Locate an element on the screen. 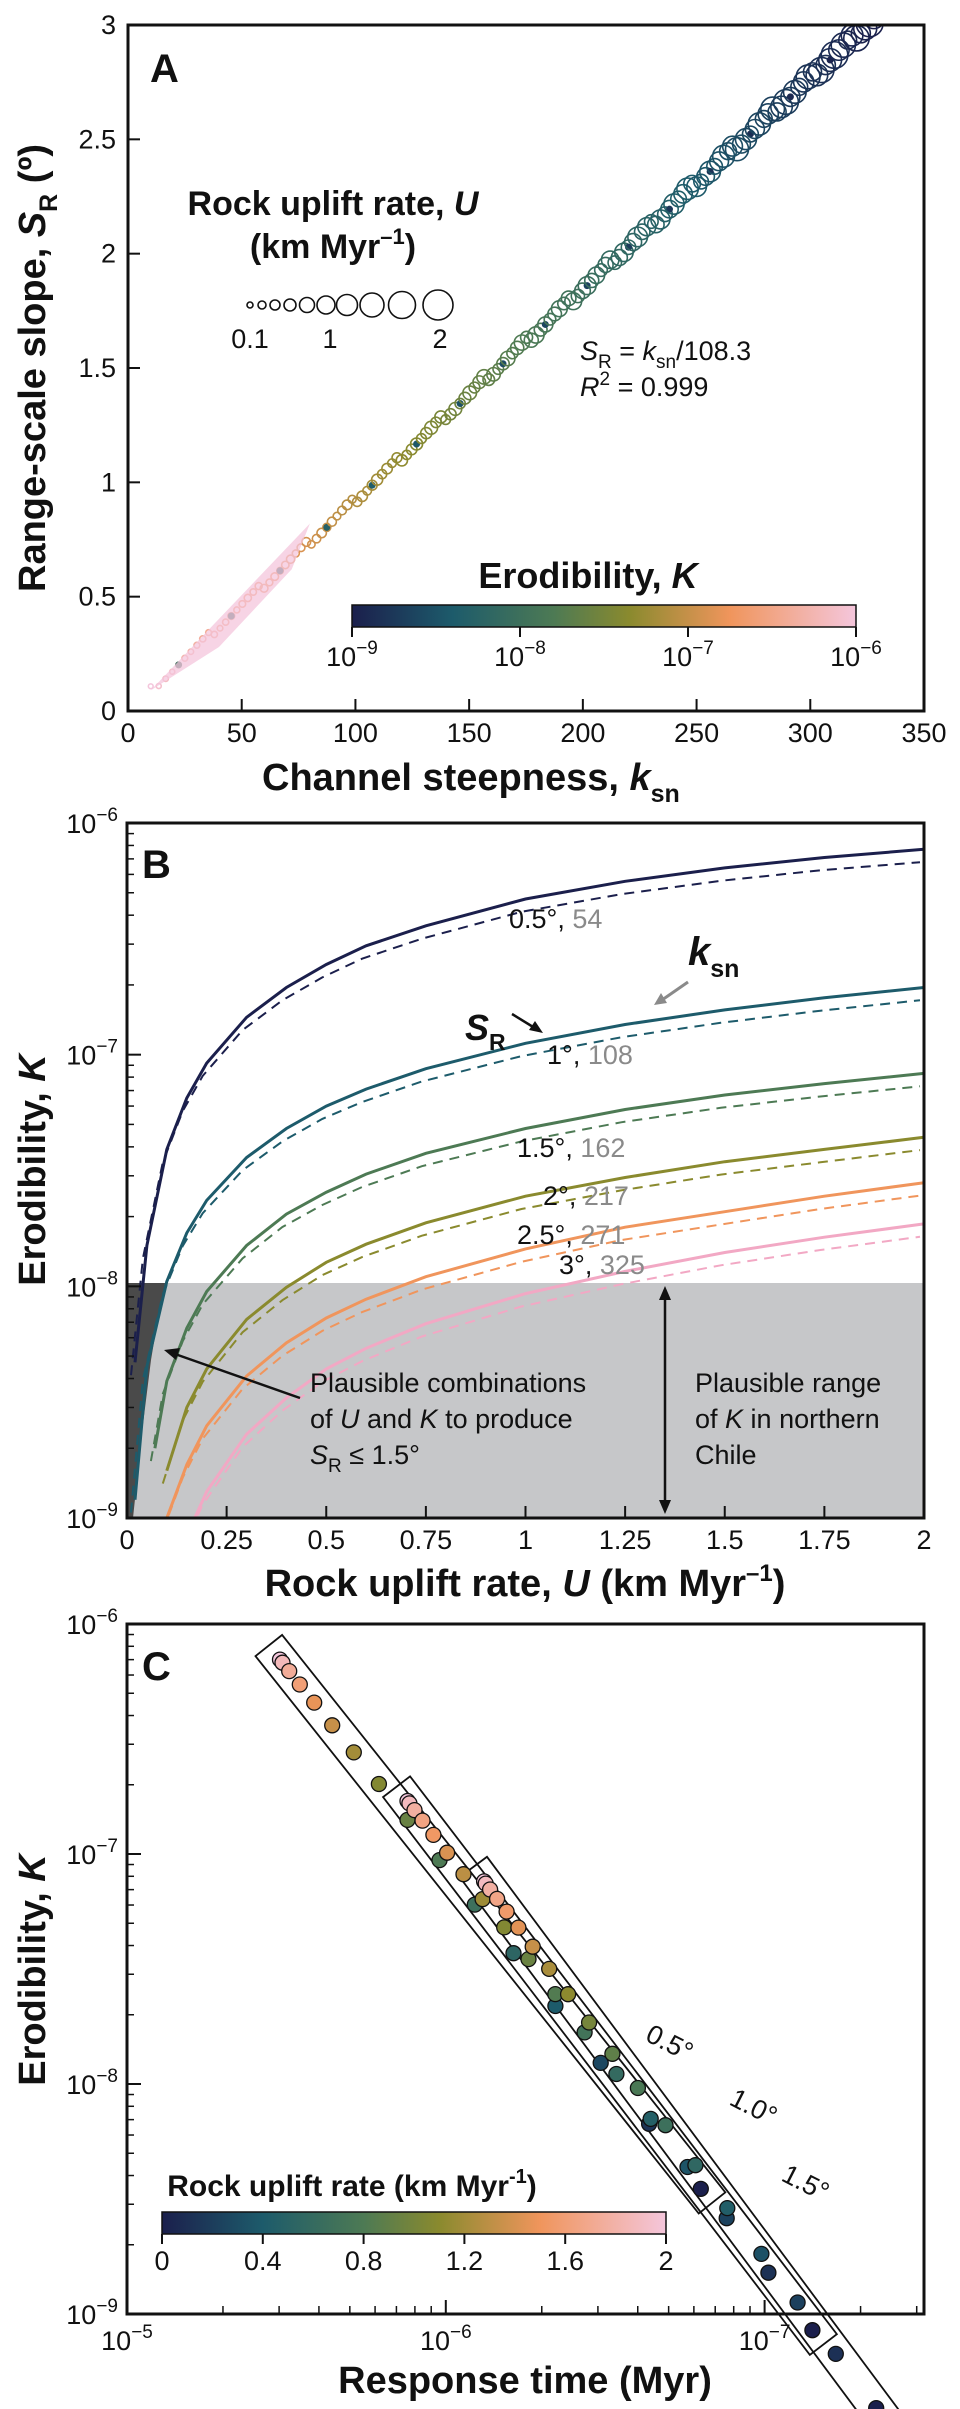  x-tick-label: 250 is located at coordinates (696, 733).